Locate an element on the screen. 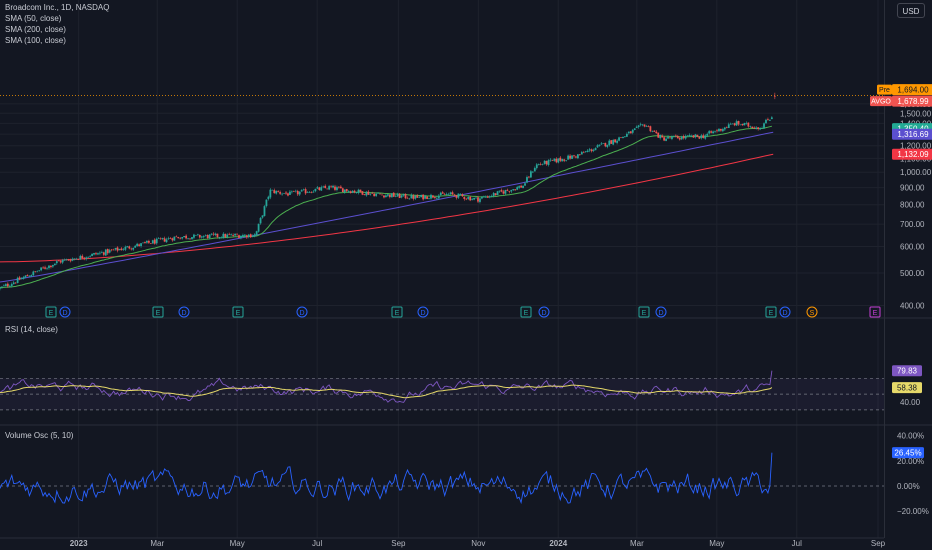  volume-osc-label: Volume Osc (5, 10) is located at coordinates (39, 435).